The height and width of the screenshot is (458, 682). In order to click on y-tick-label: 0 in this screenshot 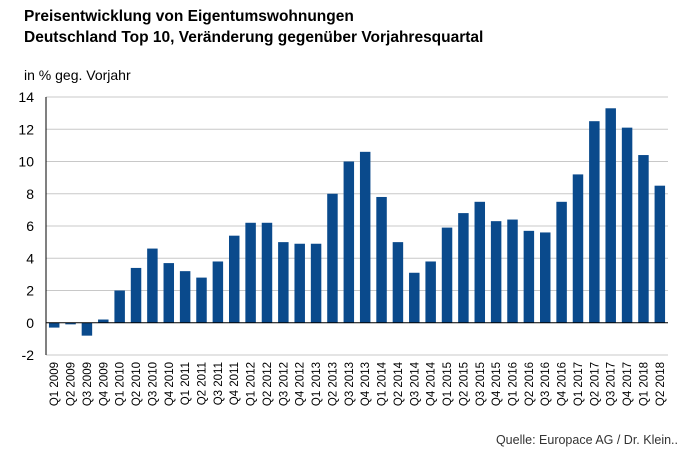, I will do `click(30, 323)`.